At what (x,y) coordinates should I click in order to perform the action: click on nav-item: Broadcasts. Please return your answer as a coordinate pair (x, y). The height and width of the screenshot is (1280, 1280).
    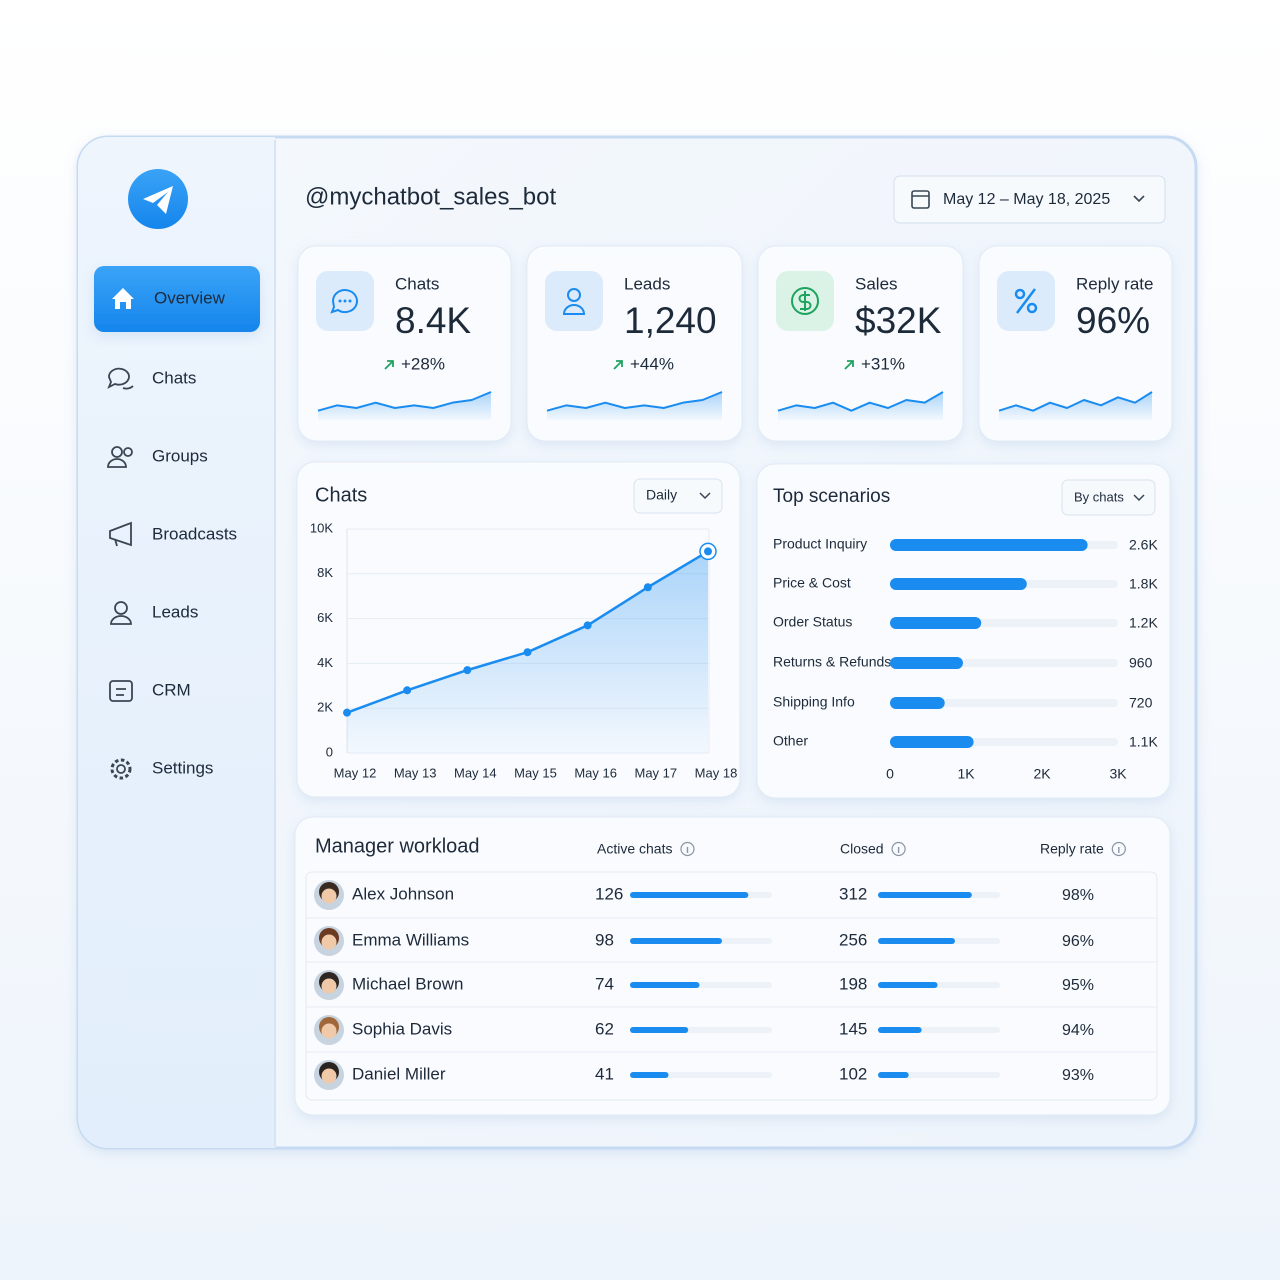
    Looking at the image, I should click on (173, 534).